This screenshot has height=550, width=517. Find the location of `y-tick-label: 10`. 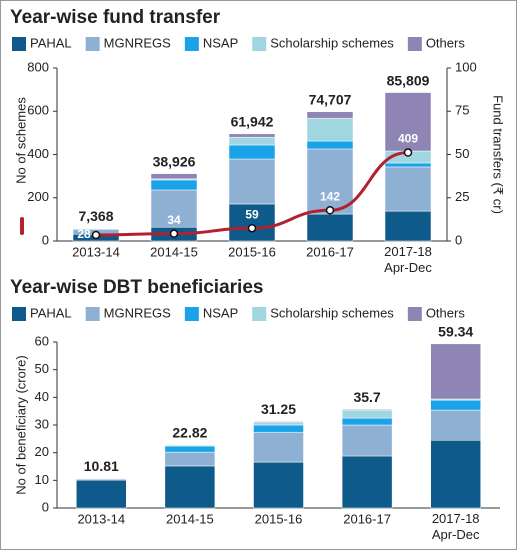

y-tick-label: 10 is located at coordinates (42, 479).